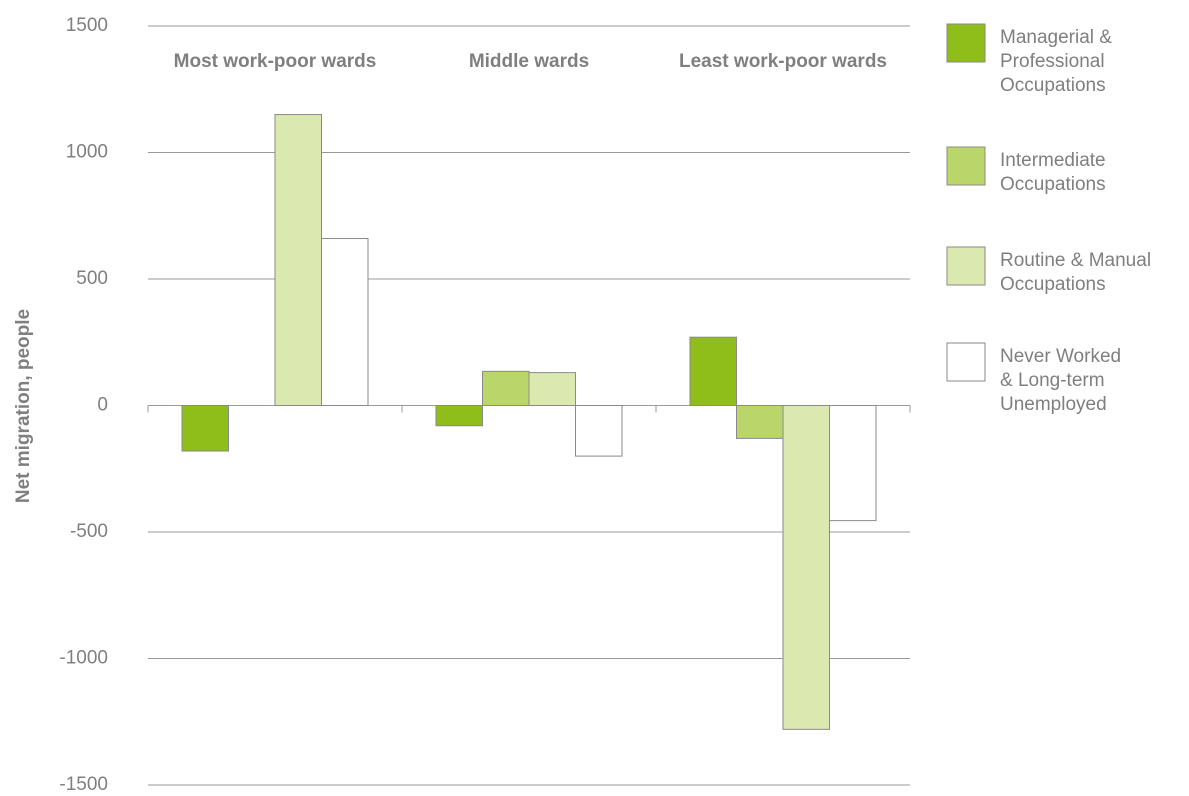 This screenshot has width=1189, height=796. What do you see at coordinates (92, 278) in the screenshot?
I see `y-tick-label: 500` at bounding box center [92, 278].